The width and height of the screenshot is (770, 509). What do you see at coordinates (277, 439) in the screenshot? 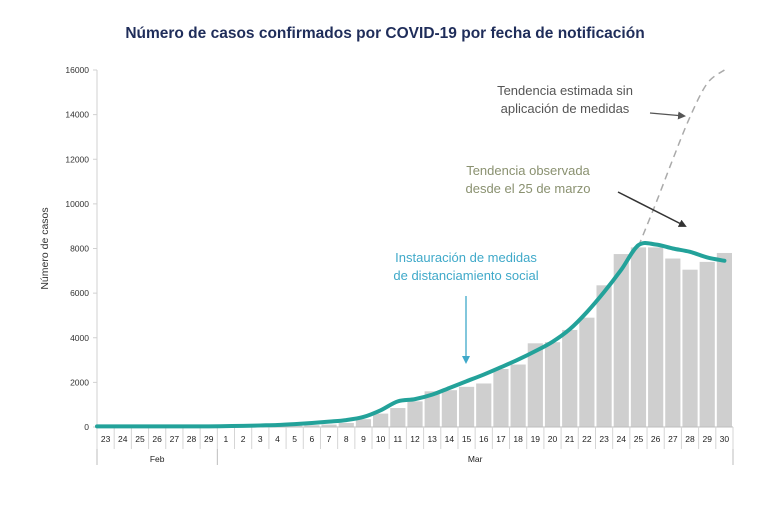
I see `x-tick-label: 4` at bounding box center [277, 439].